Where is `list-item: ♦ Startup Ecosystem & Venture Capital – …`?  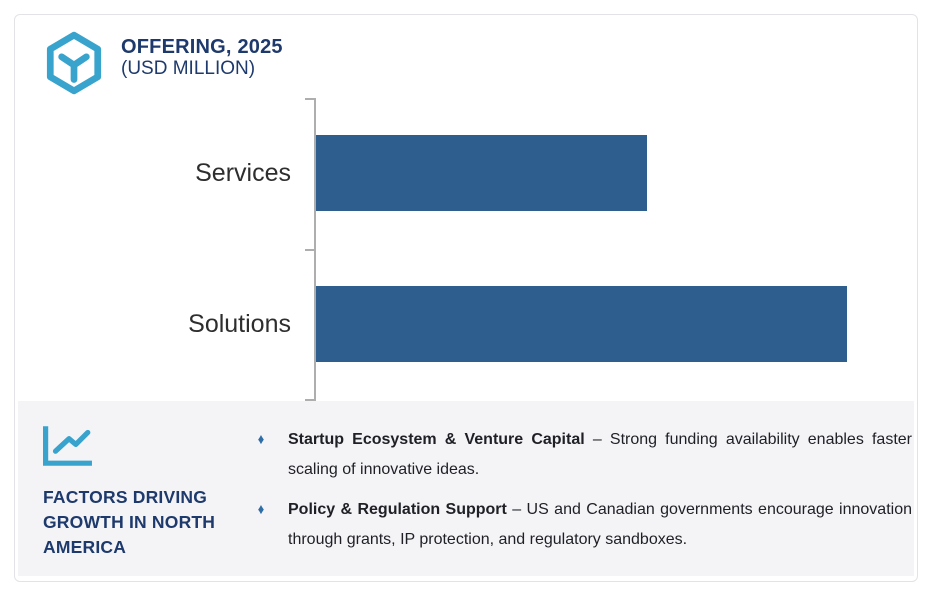
list-item: ♦ Startup Ecosystem & Venture Capital – … is located at coordinates (584, 455).